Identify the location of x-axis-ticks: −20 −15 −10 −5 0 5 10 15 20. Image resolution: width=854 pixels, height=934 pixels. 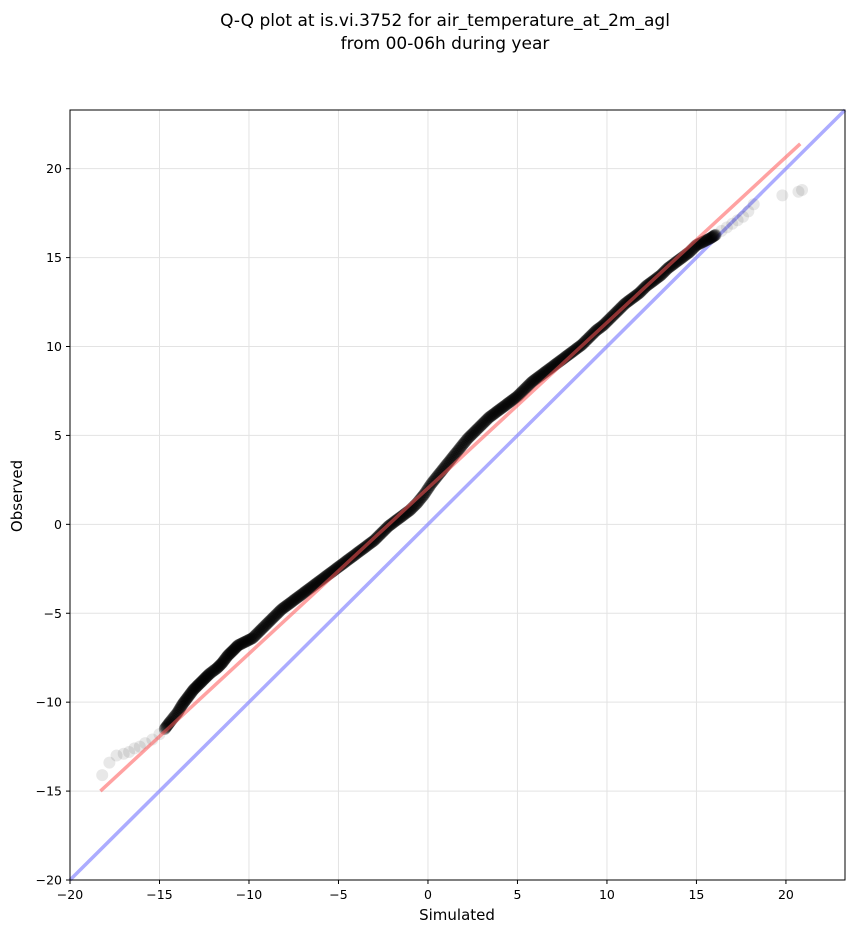
(425, 891).